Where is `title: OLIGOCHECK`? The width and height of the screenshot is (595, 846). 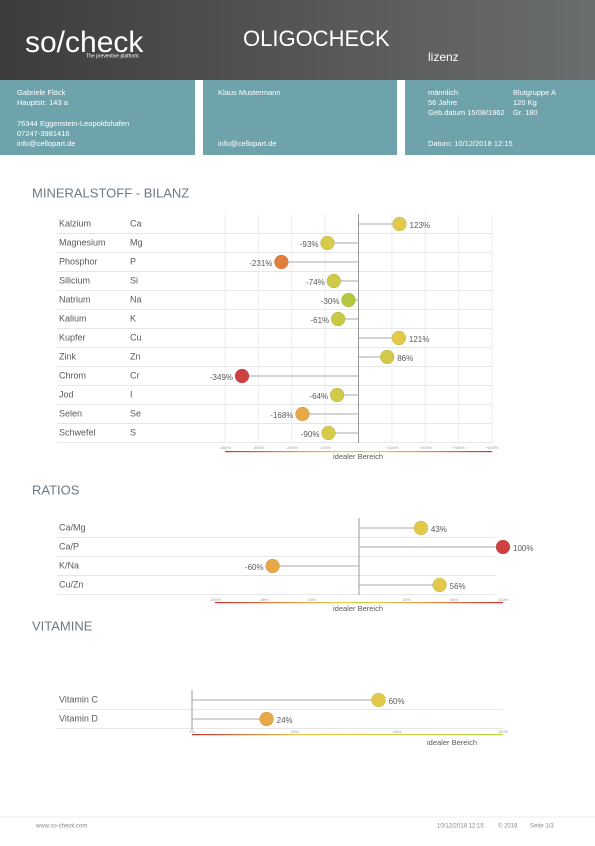 title: OLIGOCHECK is located at coordinates (316, 38).